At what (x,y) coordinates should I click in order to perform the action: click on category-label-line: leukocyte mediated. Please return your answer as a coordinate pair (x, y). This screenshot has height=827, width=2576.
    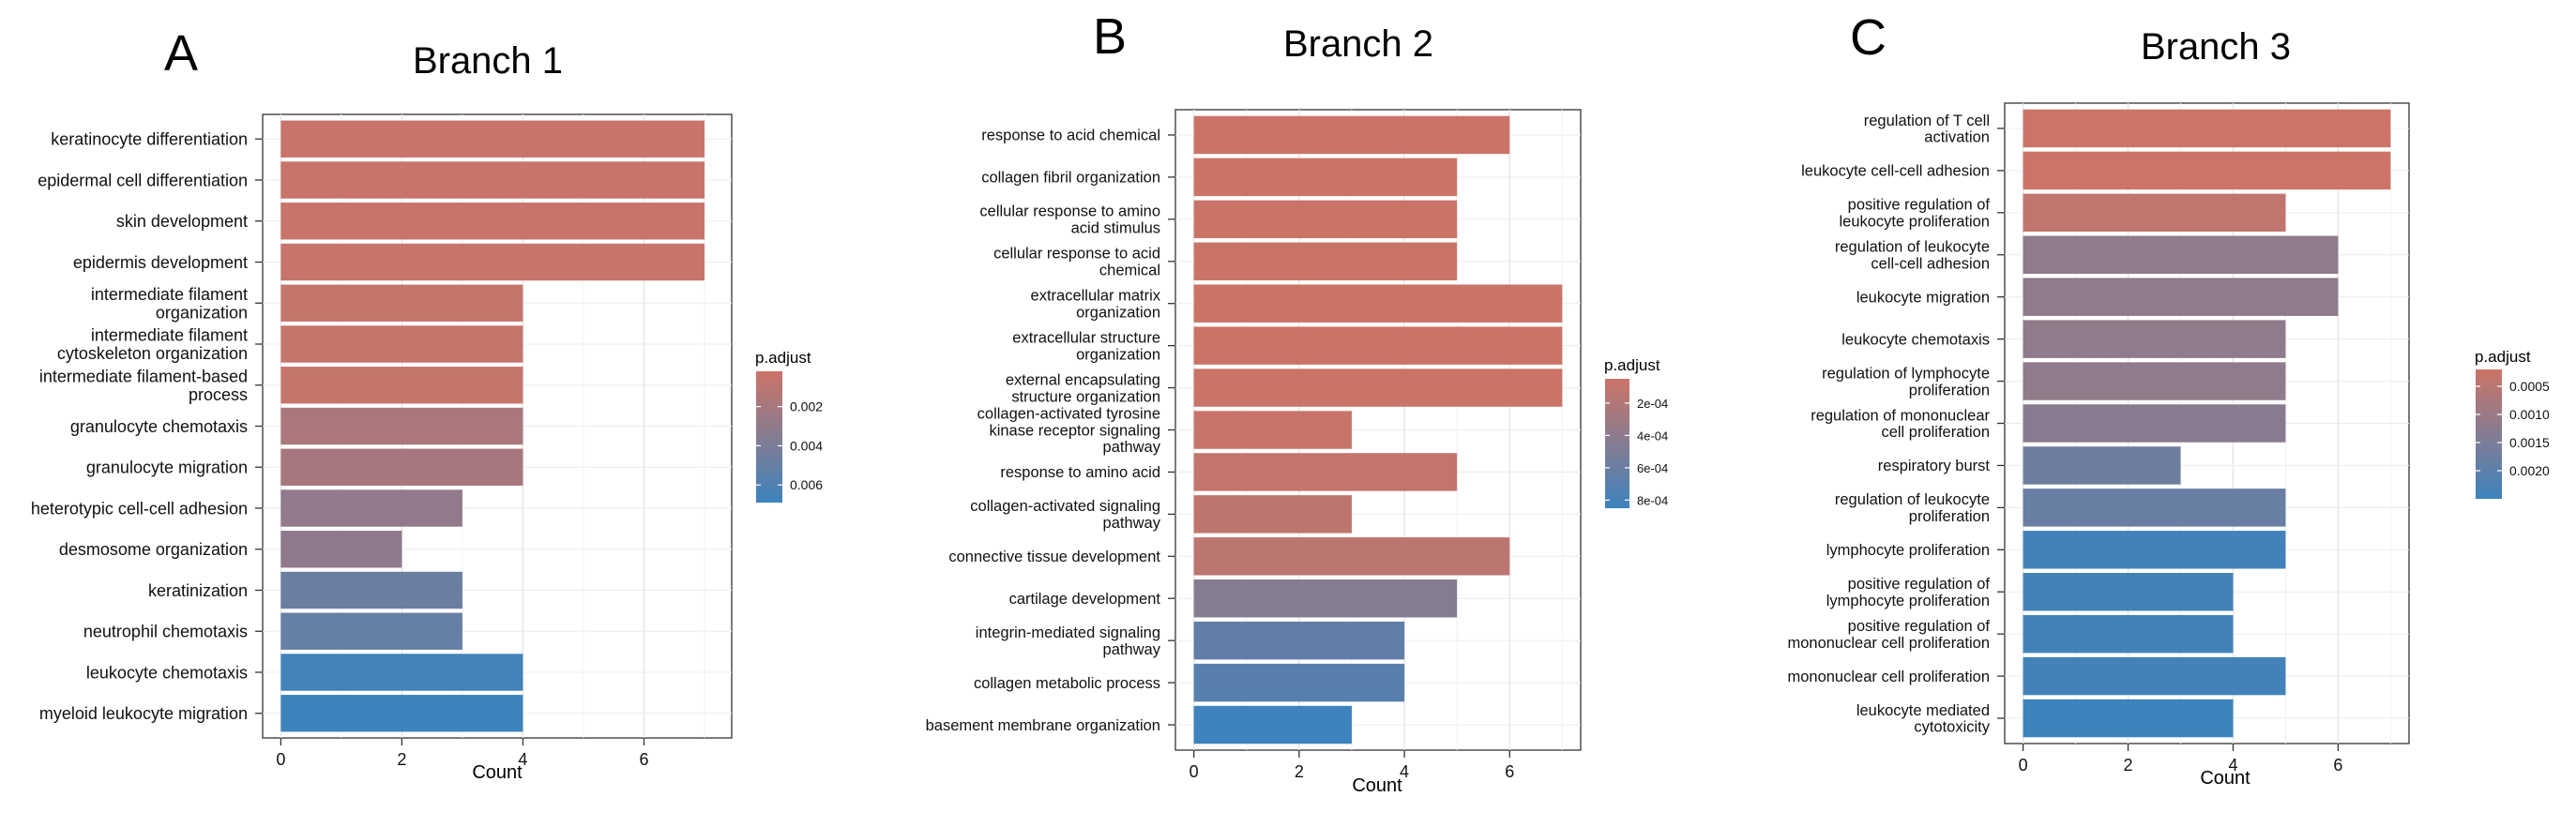
    Looking at the image, I should click on (1923, 710).